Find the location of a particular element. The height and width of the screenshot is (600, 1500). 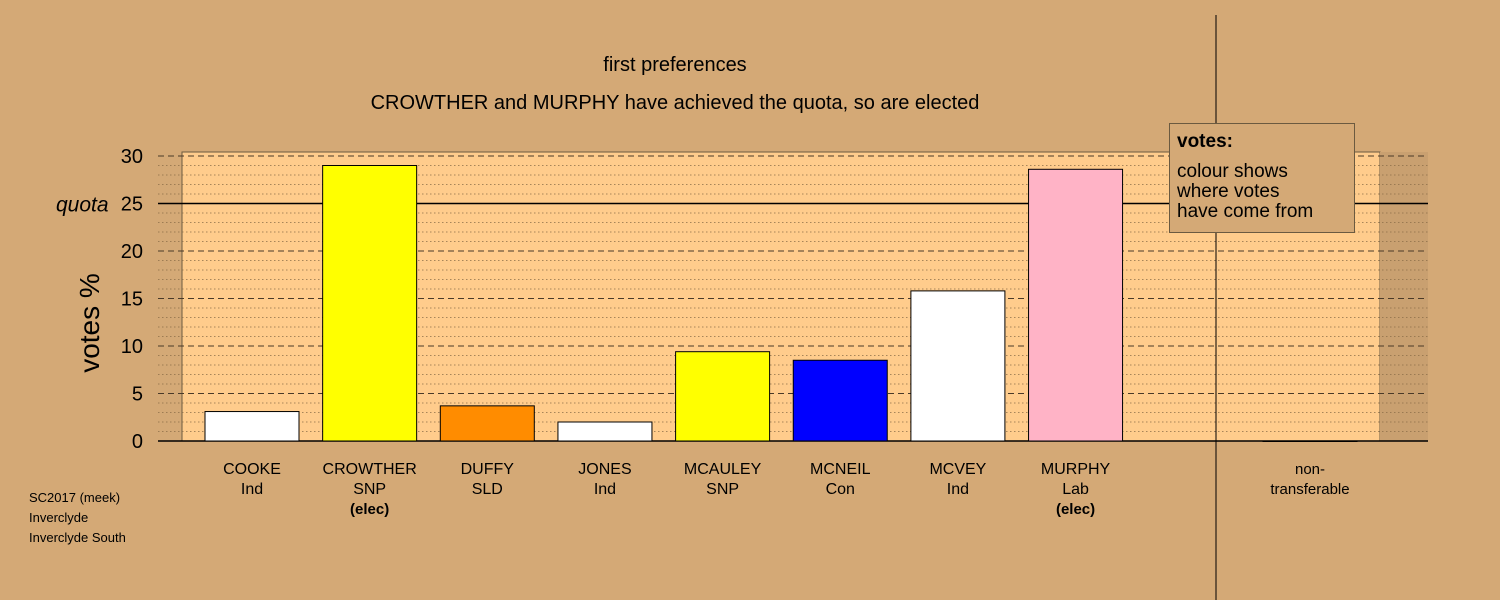

bar-nontransferable is located at coordinates (1310, 441).